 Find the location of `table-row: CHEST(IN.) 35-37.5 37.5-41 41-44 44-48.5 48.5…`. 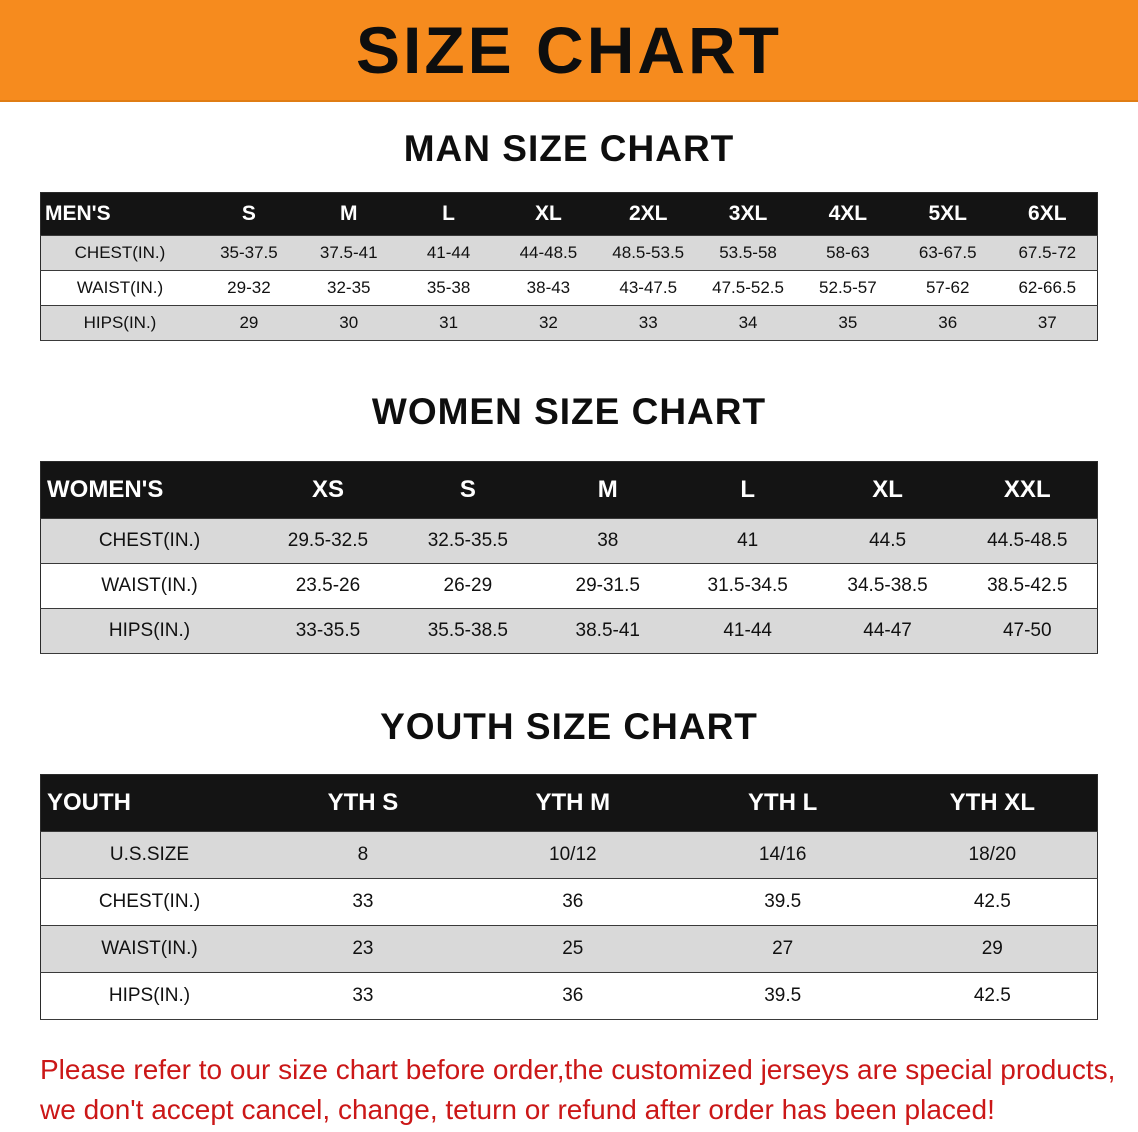

table-row: CHEST(IN.) 35-37.5 37.5-41 41-44 44-48.5 48.5… is located at coordinates (569, 253).